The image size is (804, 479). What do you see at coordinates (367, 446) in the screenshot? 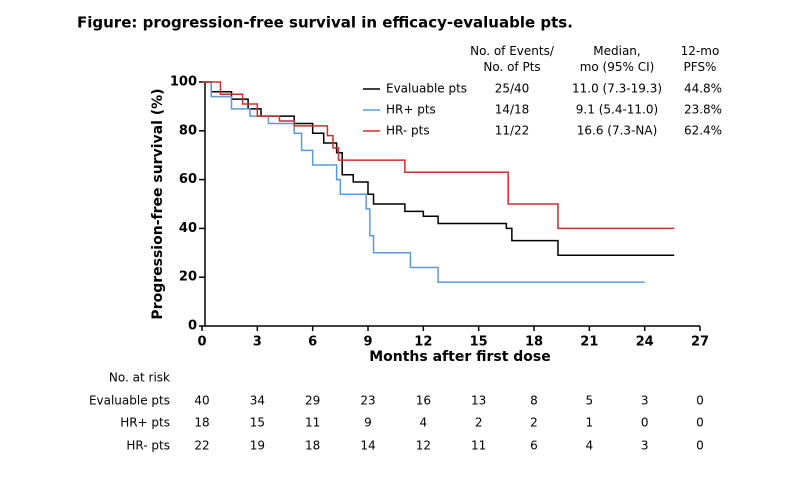
I see `risk-count: 14` at bounding box center [367, 446].